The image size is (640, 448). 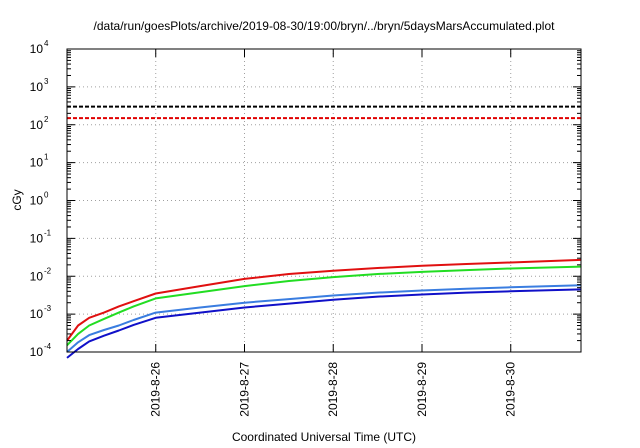 What do you see at coordinates (17, 199) in the screenshot?
I see `y-axis-label: cGy` at bounding box center [17, 199].